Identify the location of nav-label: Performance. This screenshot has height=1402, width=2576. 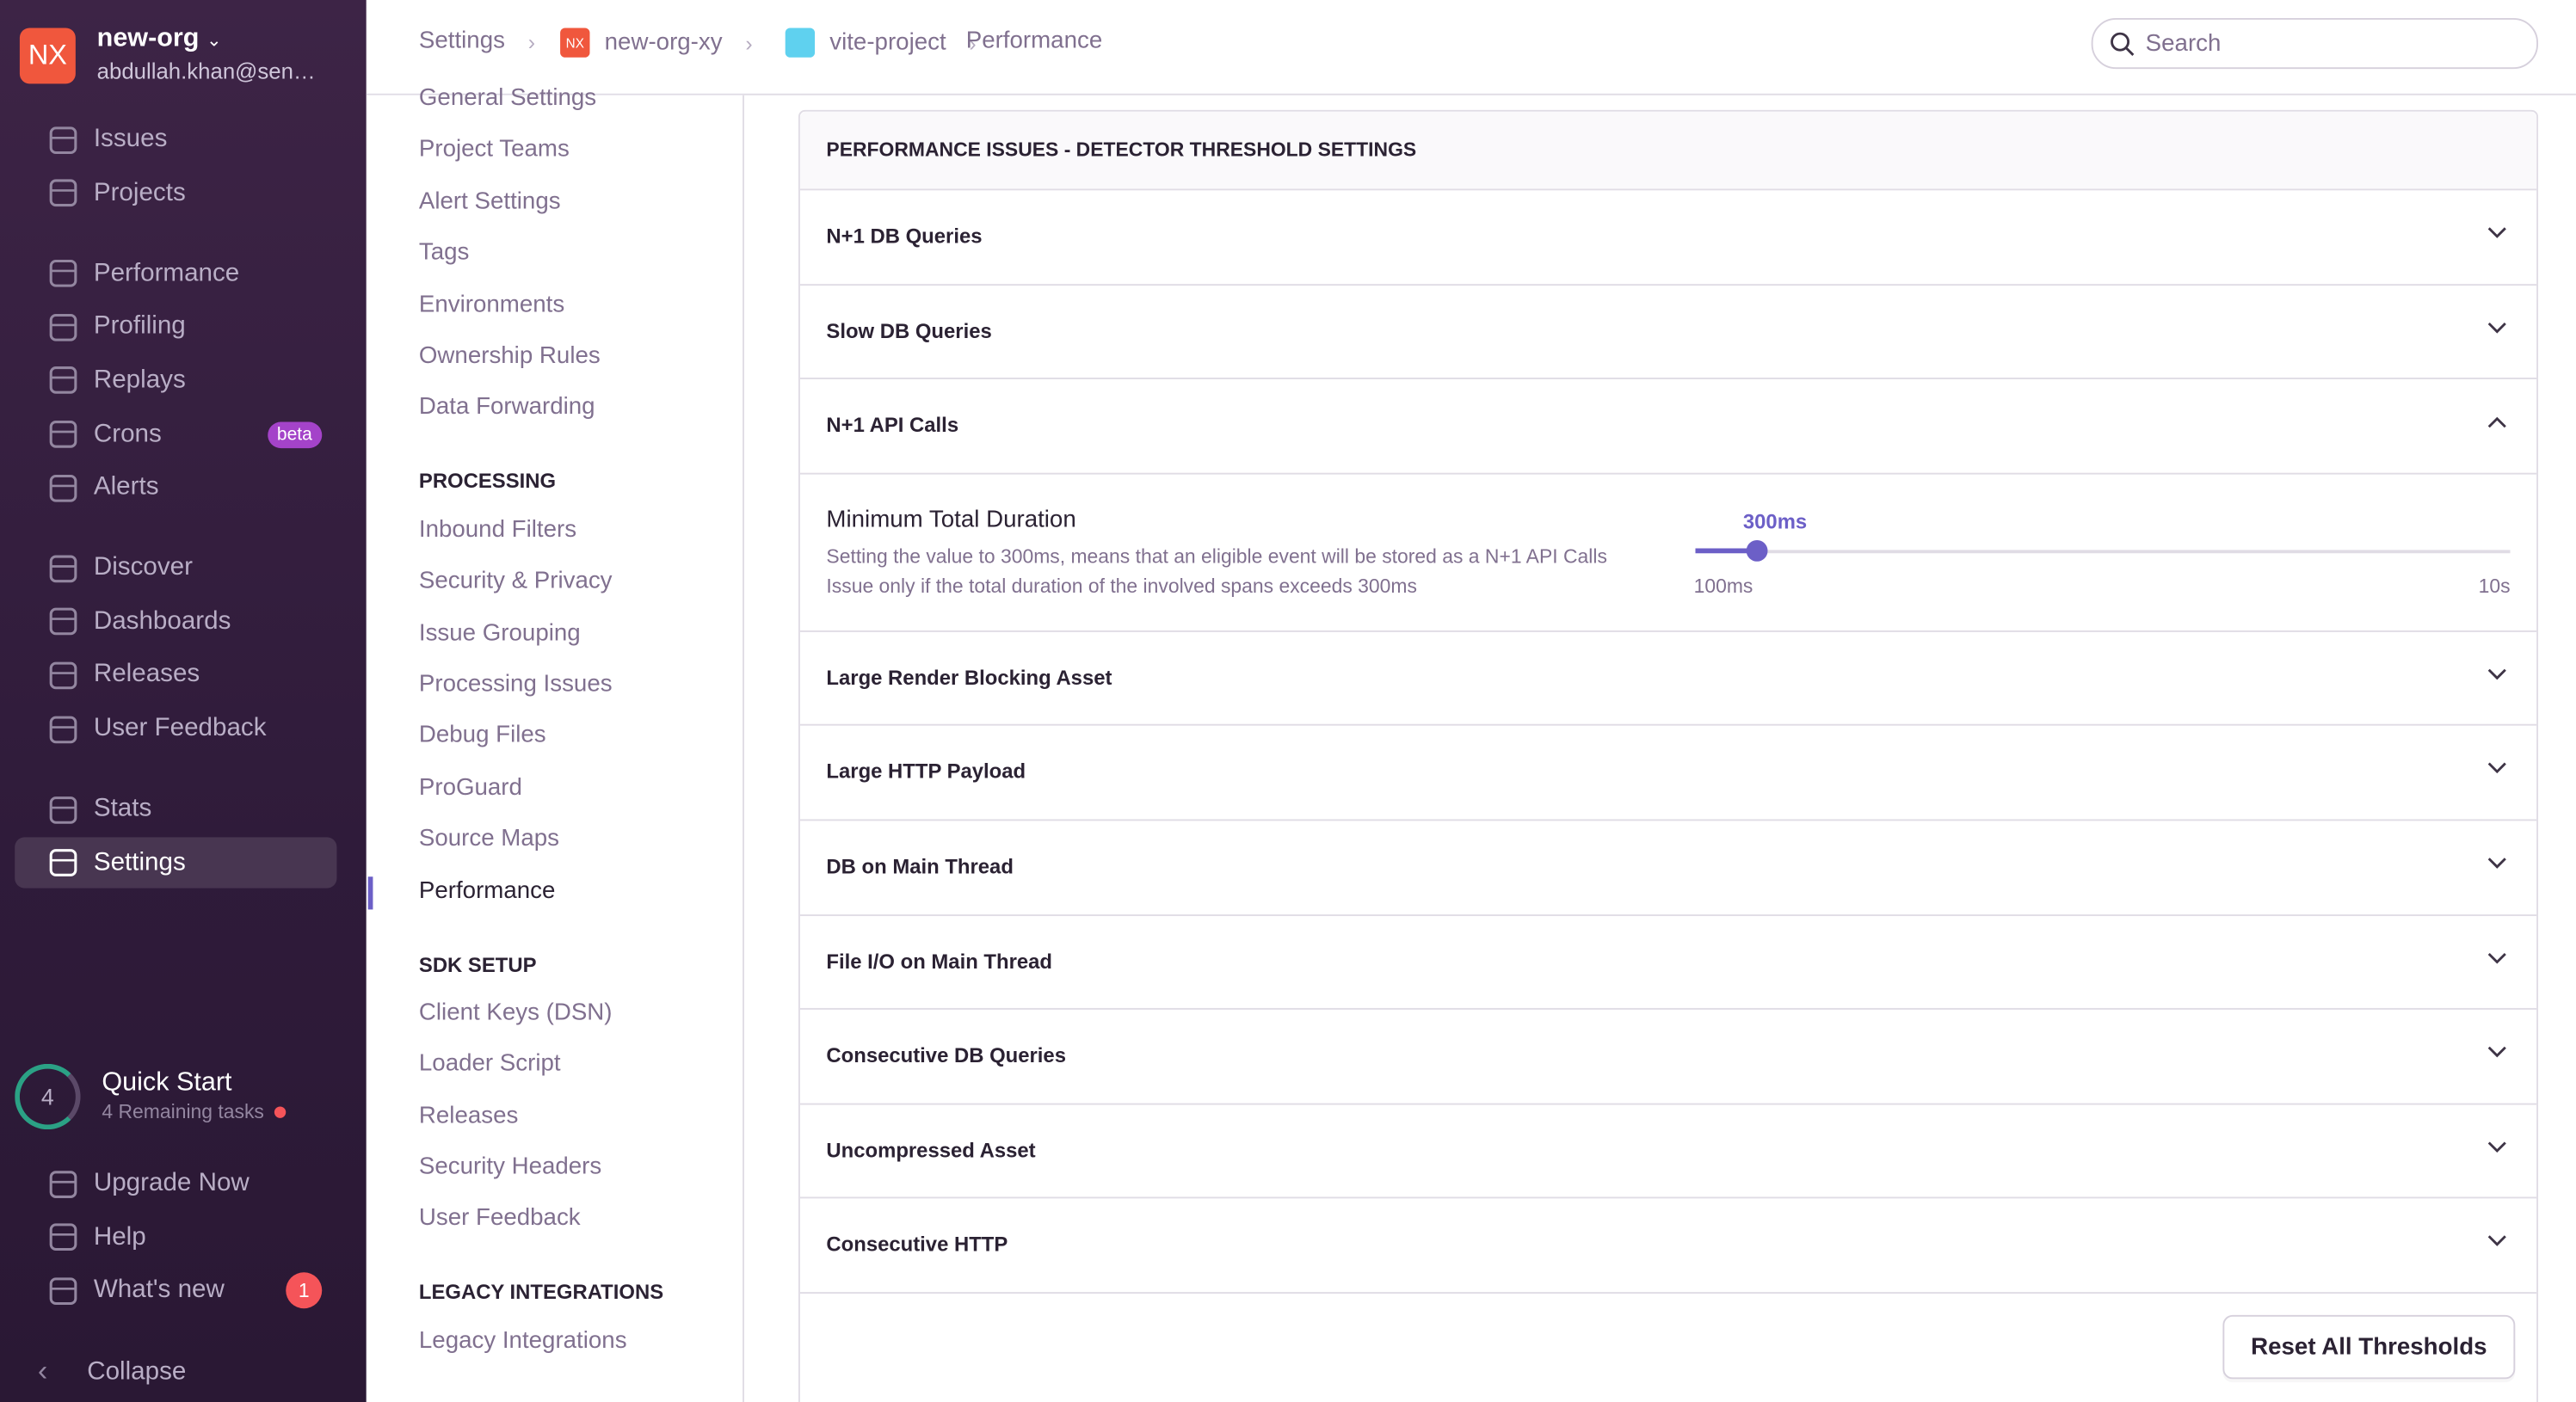
(166, 272).